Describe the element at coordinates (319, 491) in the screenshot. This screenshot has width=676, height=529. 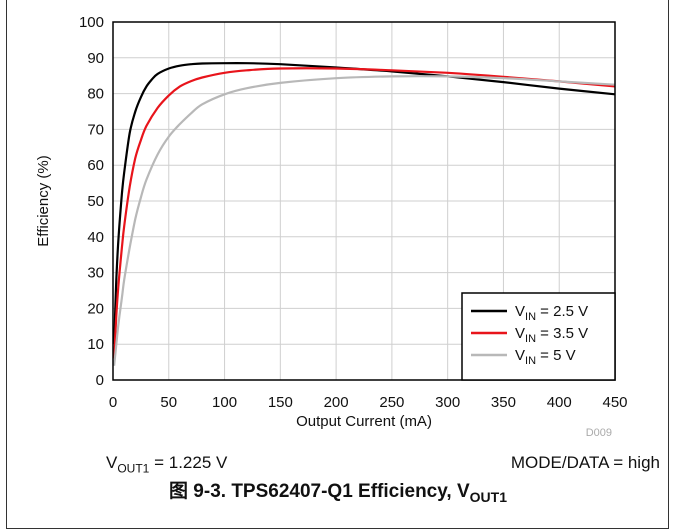
I see `caption-main: 图 9-3. TPS62407-Q1 Efficiency, V` at that location.